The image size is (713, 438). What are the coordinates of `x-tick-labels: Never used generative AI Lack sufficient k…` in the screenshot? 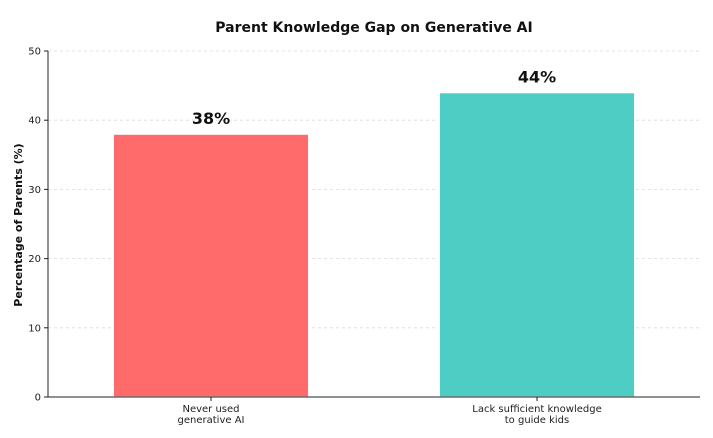 It's located at (390, 411).